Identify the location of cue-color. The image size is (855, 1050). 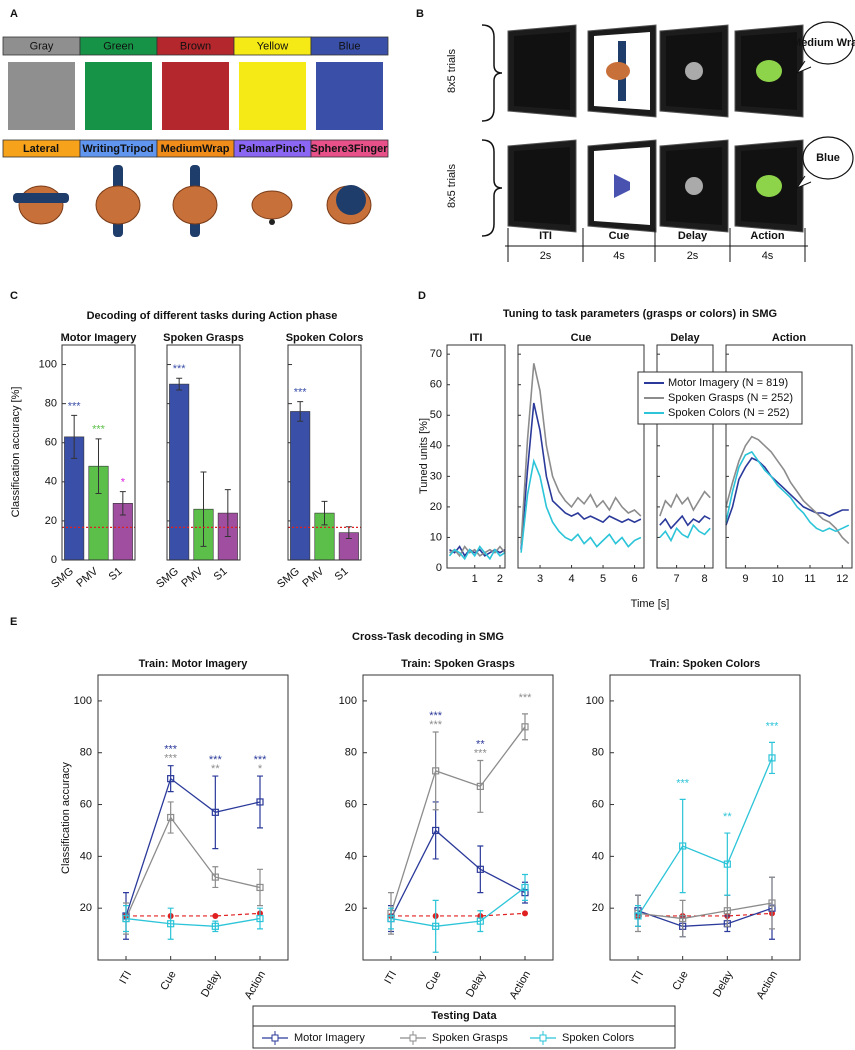
(622, 186).